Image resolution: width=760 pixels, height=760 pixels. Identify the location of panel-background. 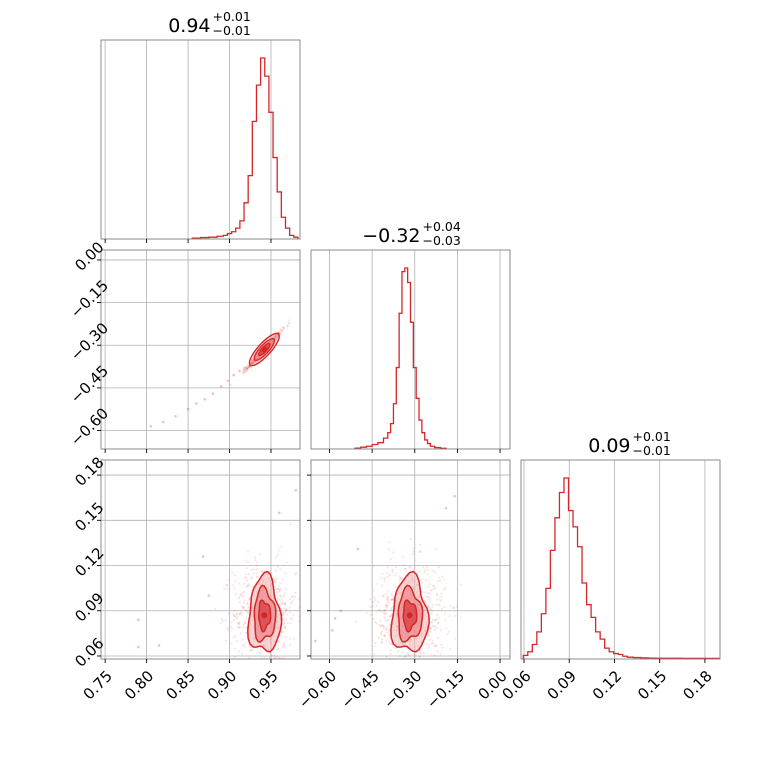
(410, 349).